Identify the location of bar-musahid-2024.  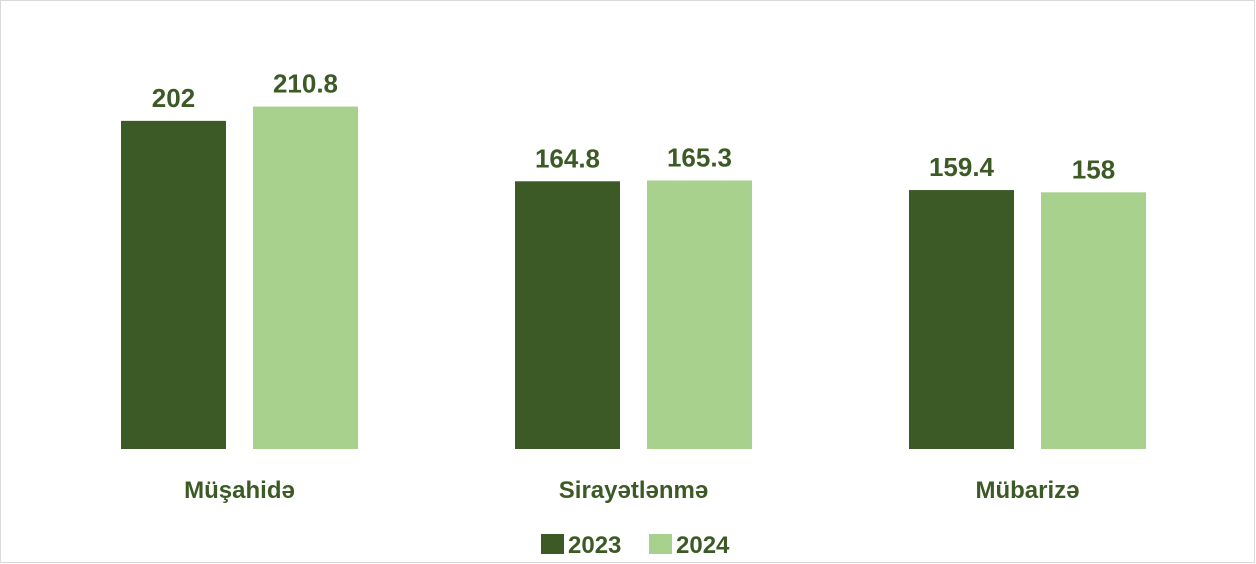
(305, 278).